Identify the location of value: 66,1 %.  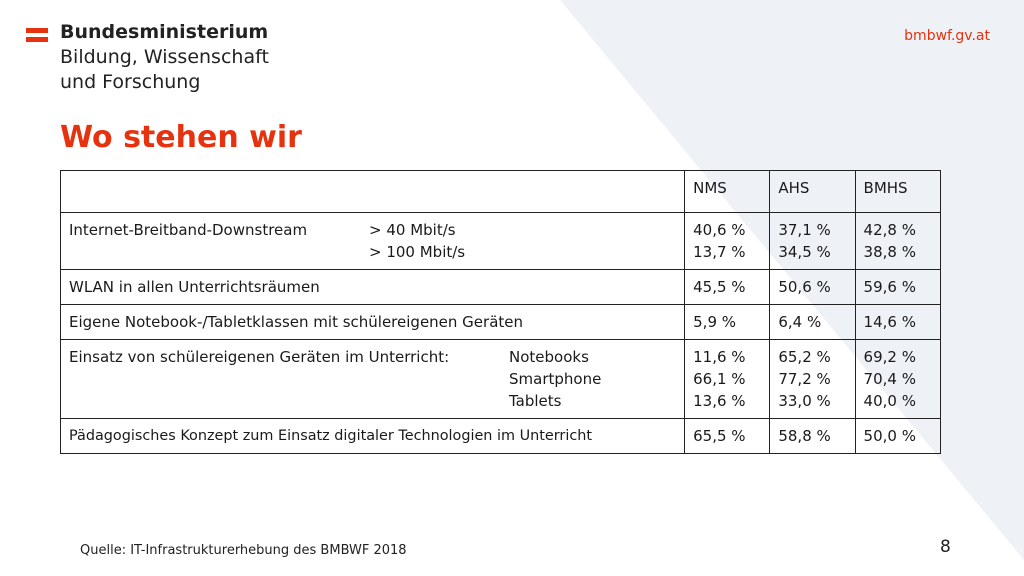
(719, 379).